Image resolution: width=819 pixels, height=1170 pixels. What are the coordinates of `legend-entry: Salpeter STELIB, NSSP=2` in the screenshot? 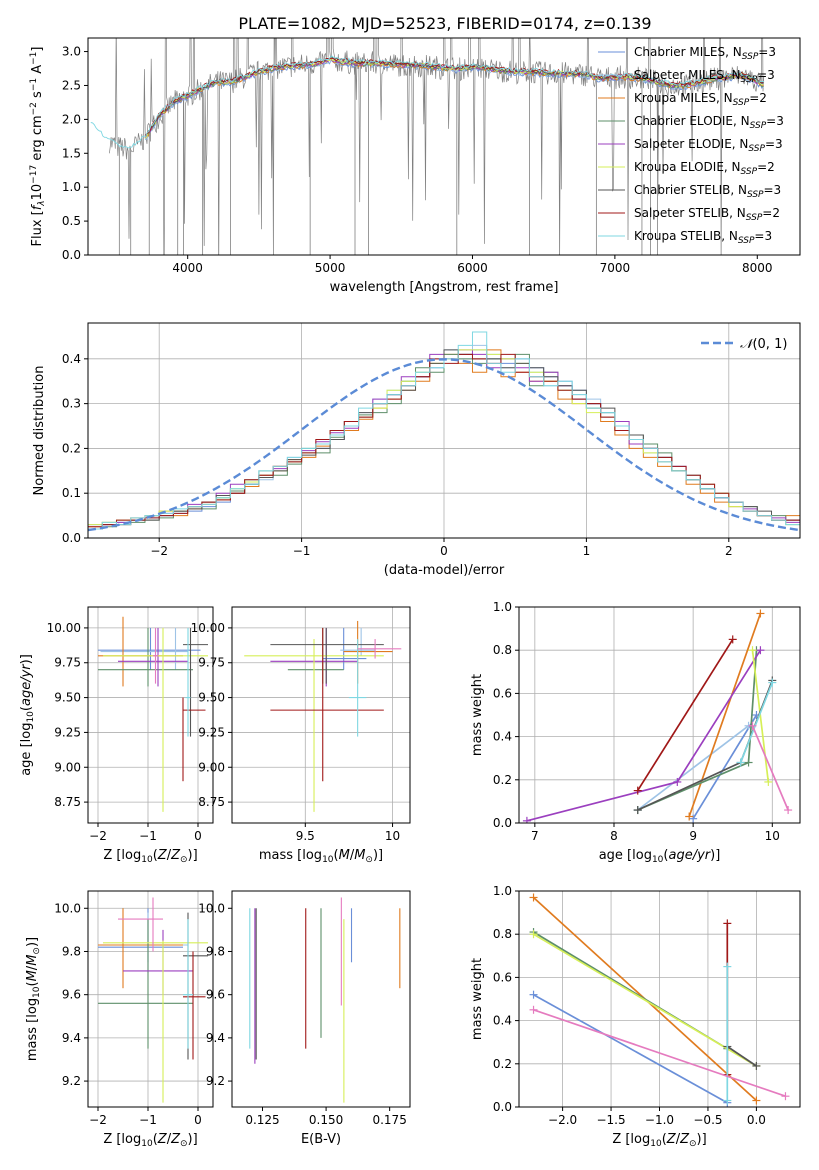 It's located at (707, 214).